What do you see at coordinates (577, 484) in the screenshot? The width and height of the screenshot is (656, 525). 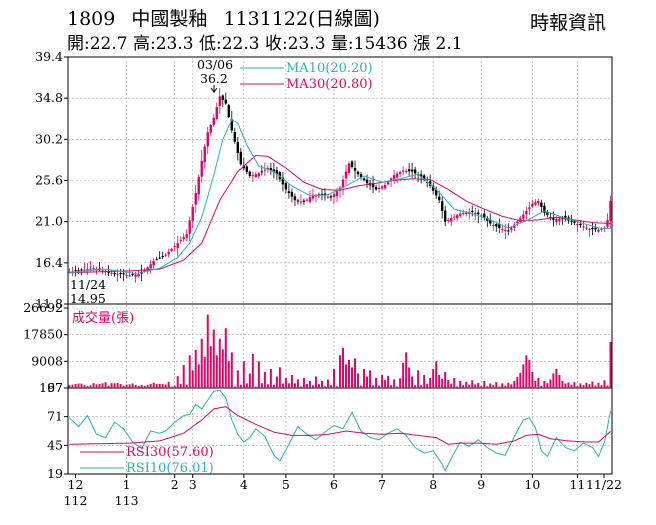 I see `month-label: 11` at bounding box center [577, 484].